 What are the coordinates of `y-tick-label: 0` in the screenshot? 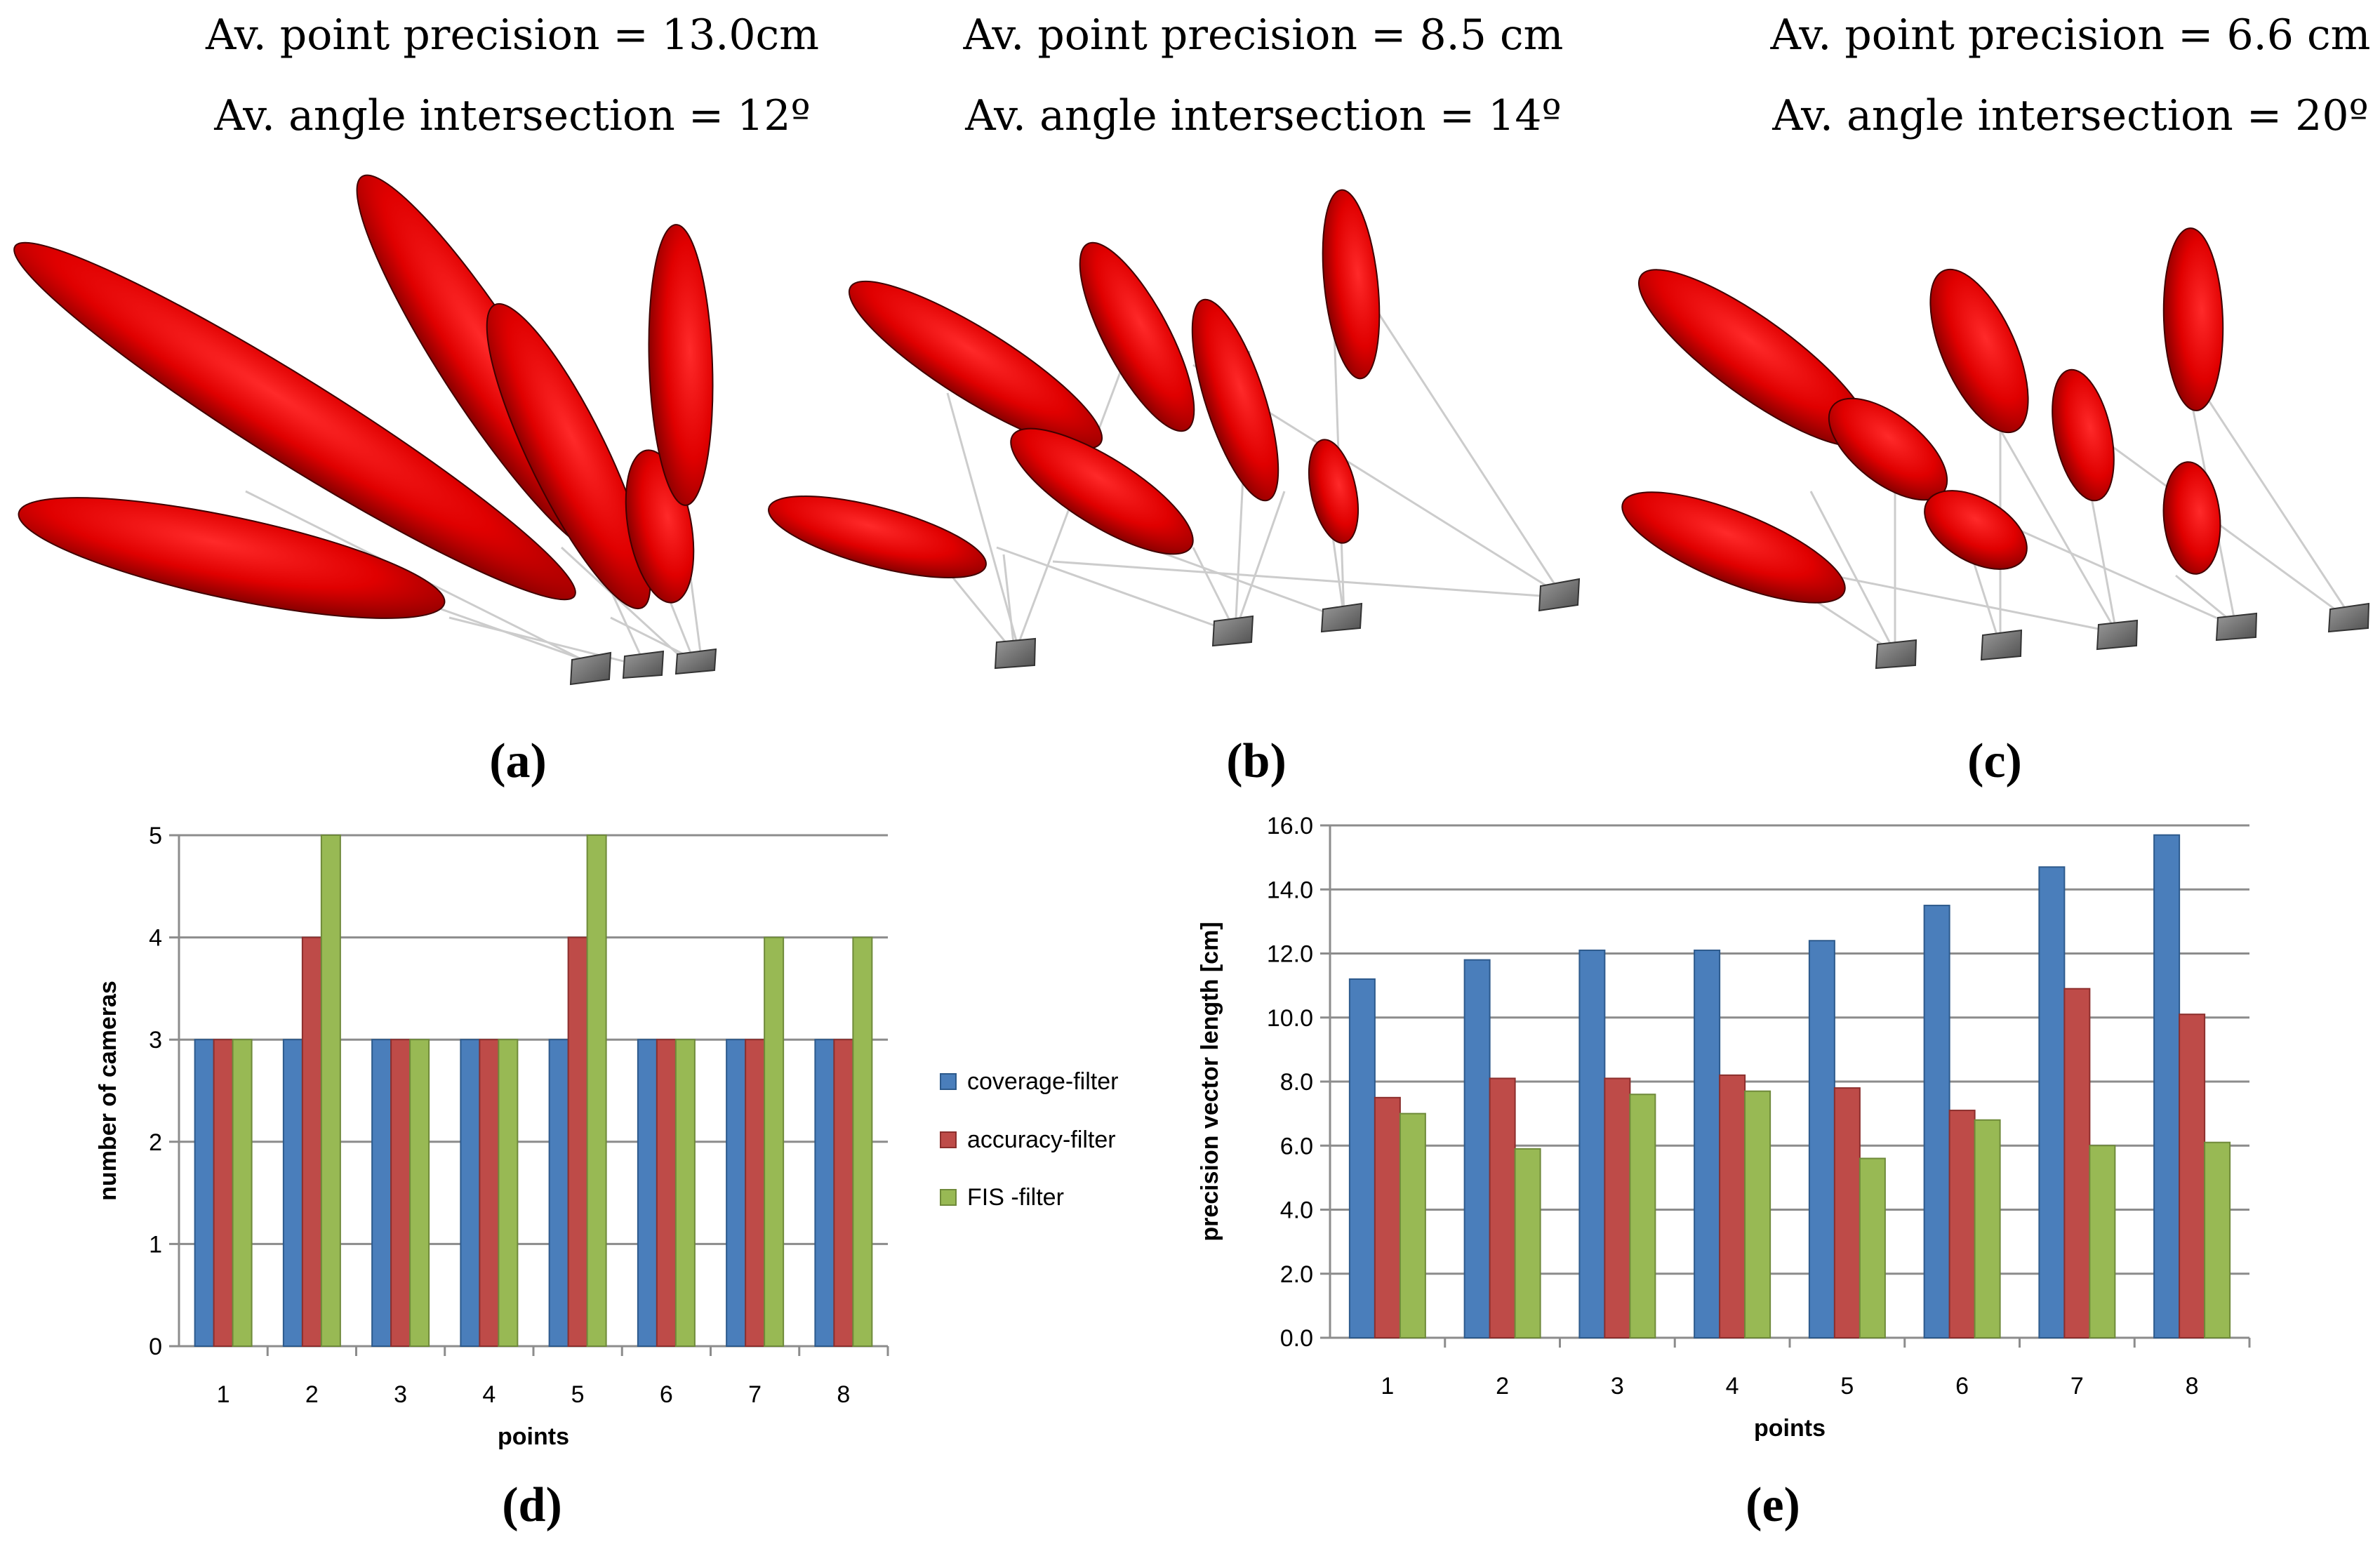 It's located at (155, 1347).